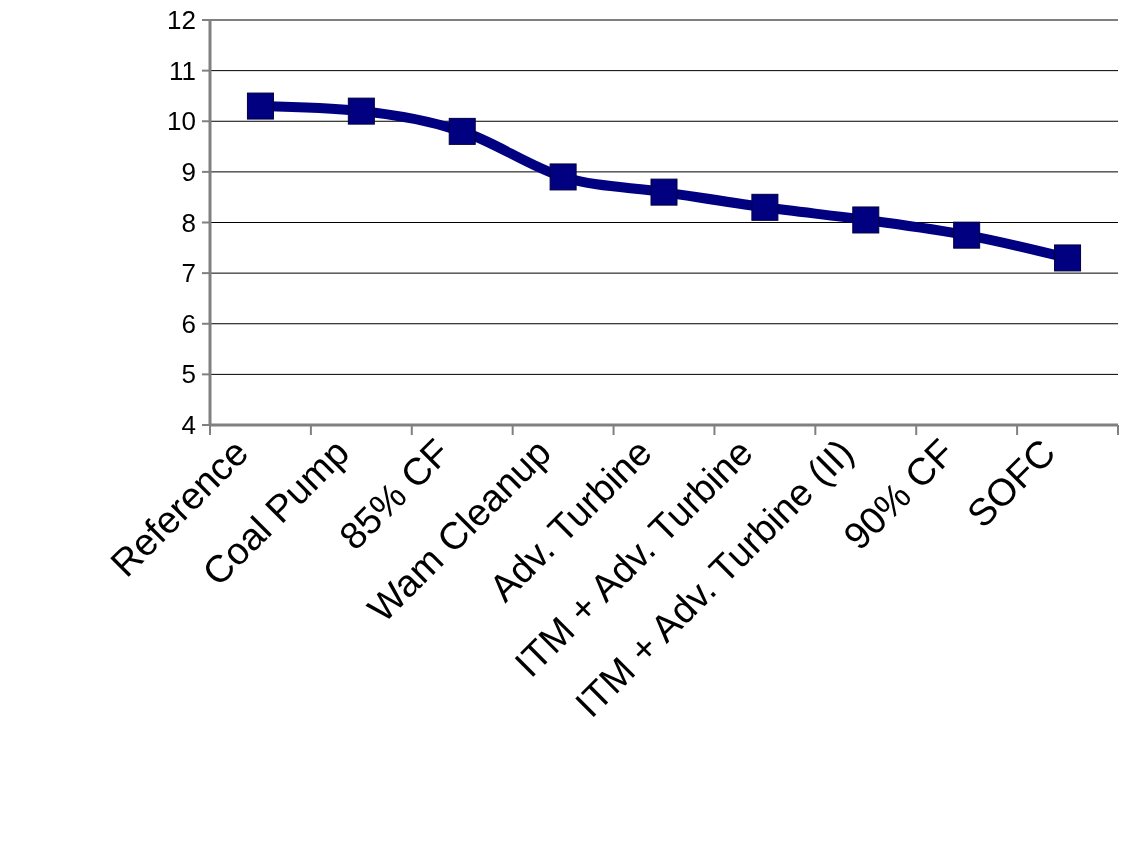 The height and width of the screenshot is (865, 1128). What do you see at coordinates (188, 323) in the screenshot?
I see `y-tick-label: 6` at bounding box center [188, 323].